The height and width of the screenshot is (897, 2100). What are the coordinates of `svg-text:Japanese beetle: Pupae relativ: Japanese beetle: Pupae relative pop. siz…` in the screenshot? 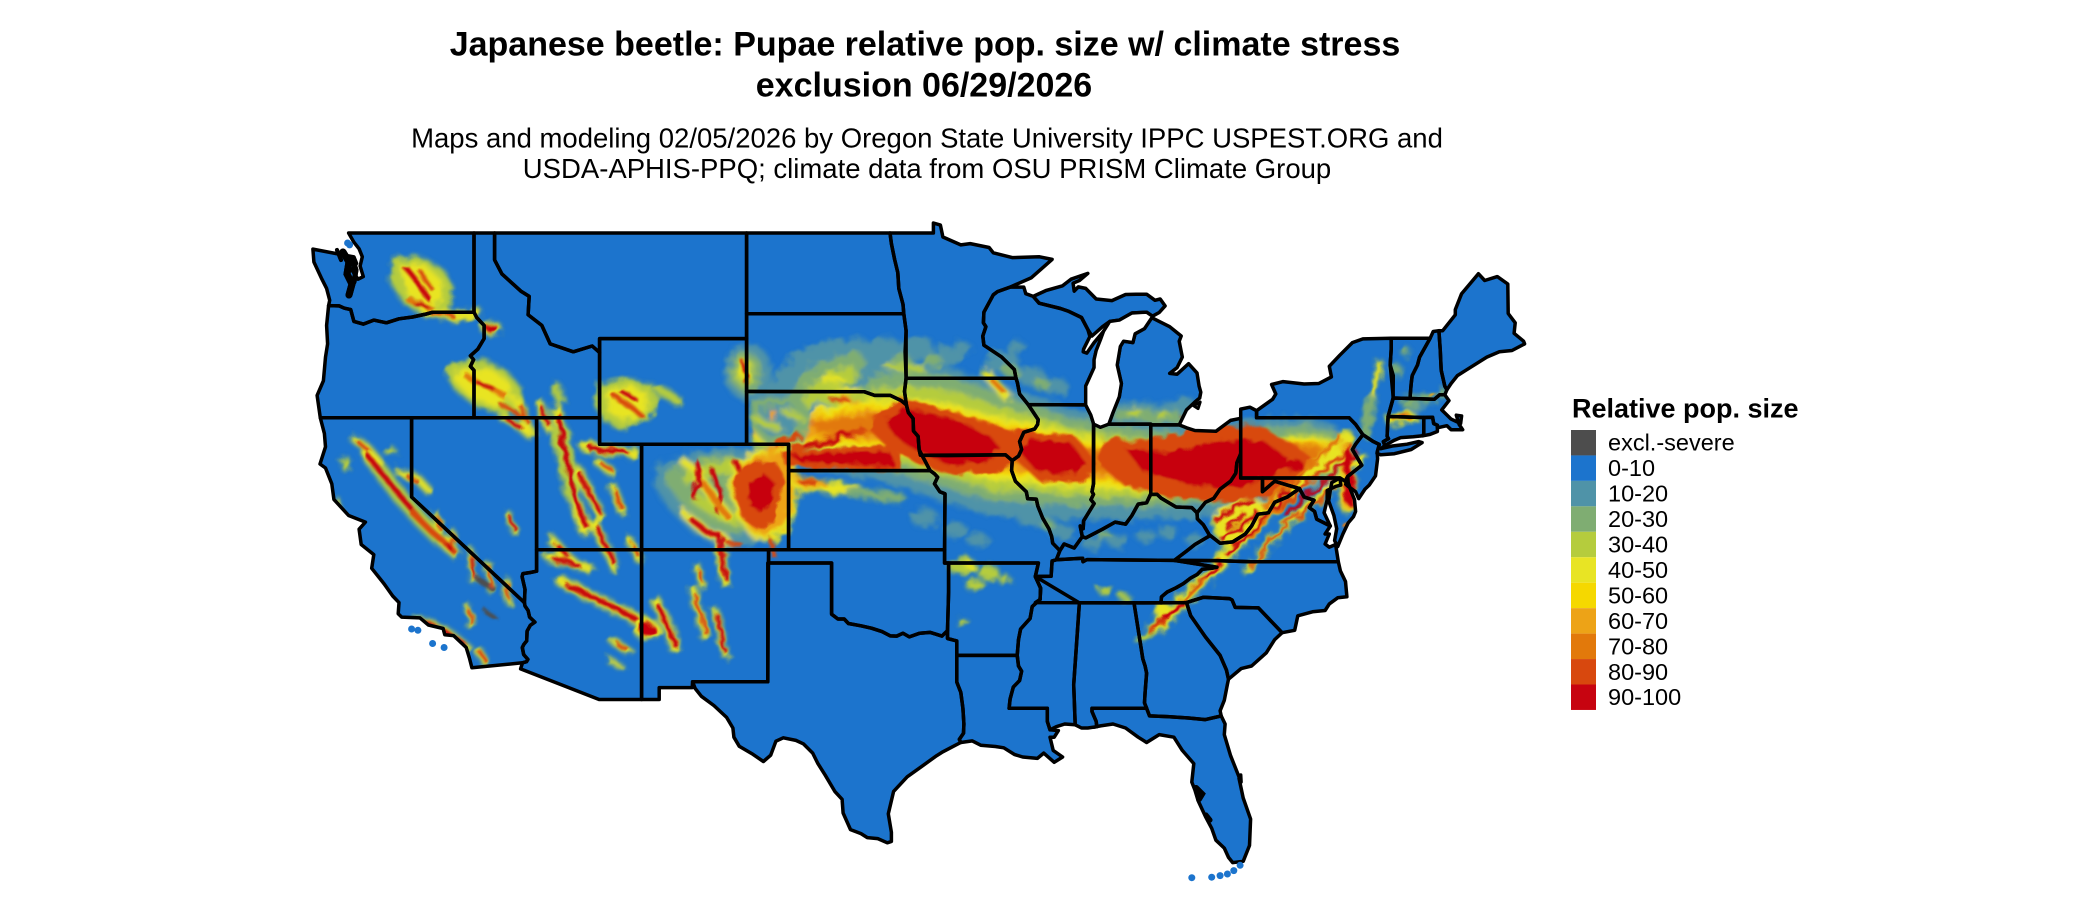 It's located at (925, 45).